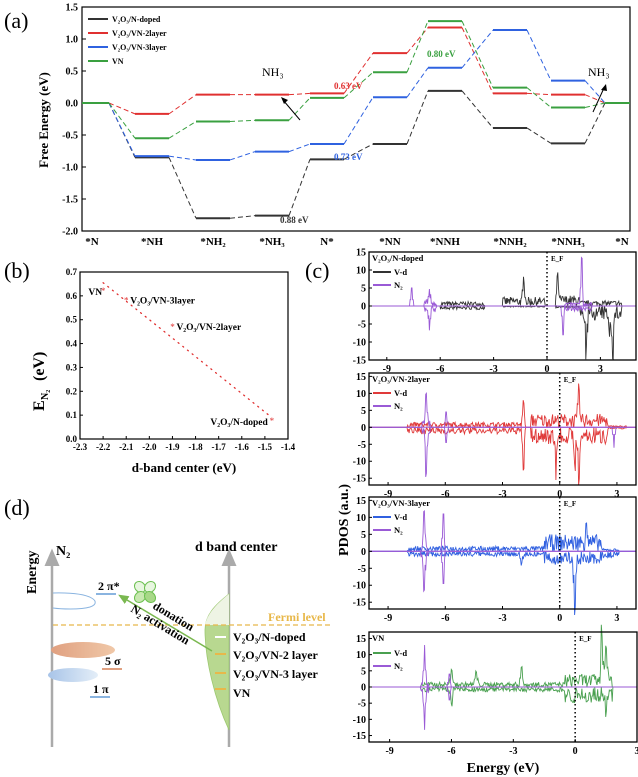 The height and width of the screenshot is (777, 638). What do you see at coordinates (598, 100) in the screenshot?
I see `nh3-arrow-right` at bounding box center [598, 100].